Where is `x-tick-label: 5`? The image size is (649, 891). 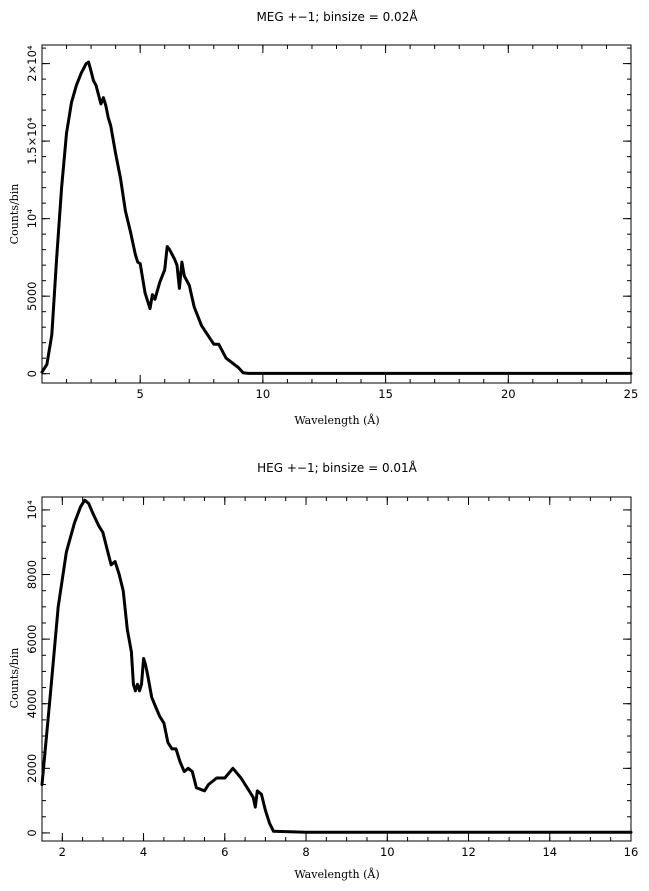 x-tick-label: 5 is located at coordinates (140, 394).